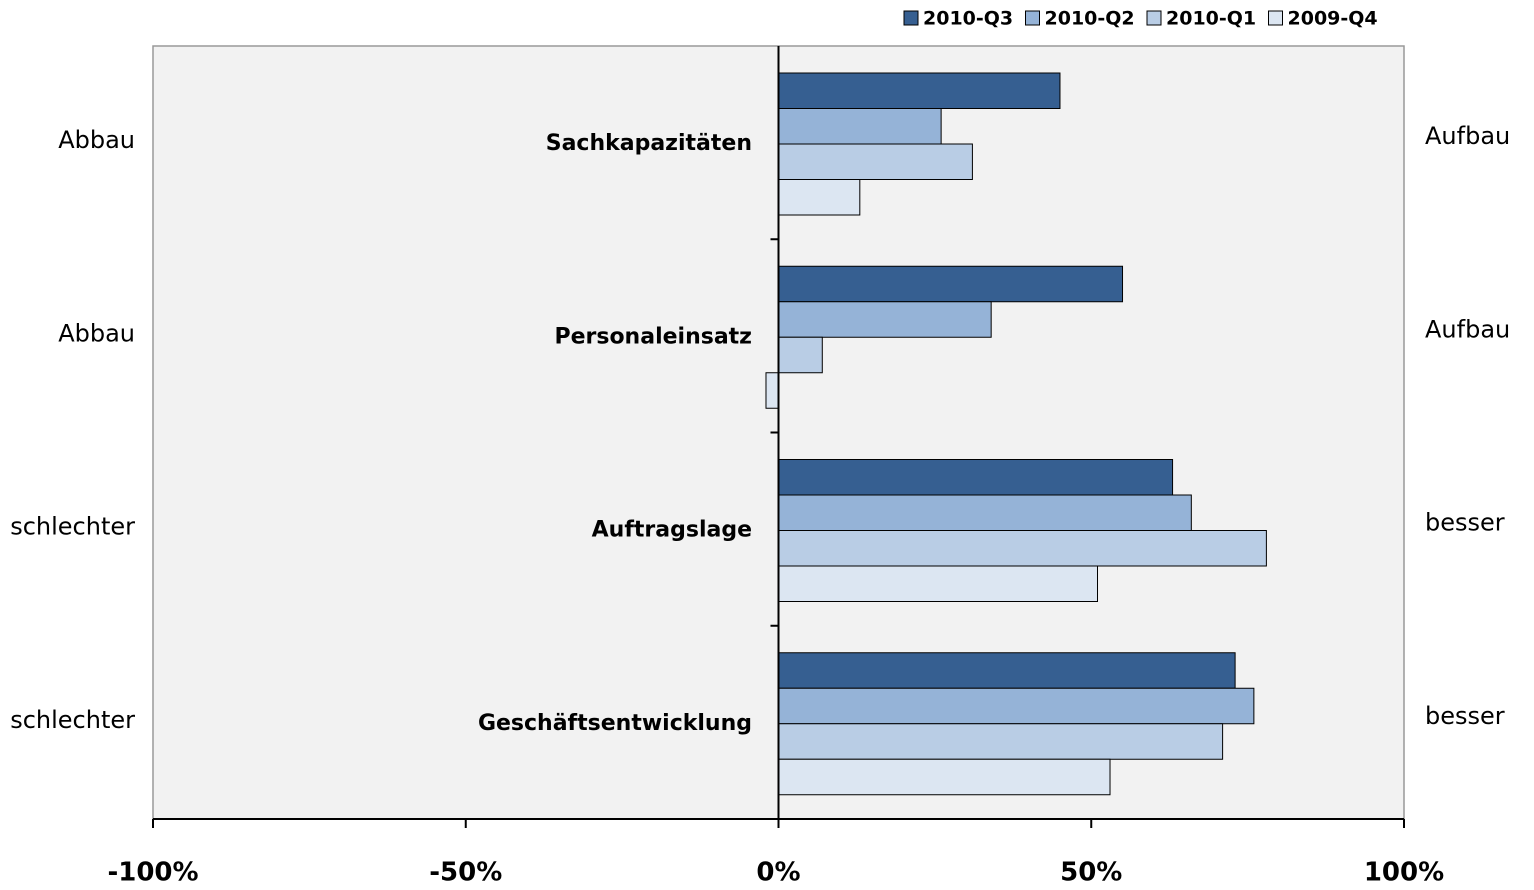 Image resolution: width=1534 pixels, height=890 pixels. I want to click on category-label: Auftragslage, so click(672, 530).